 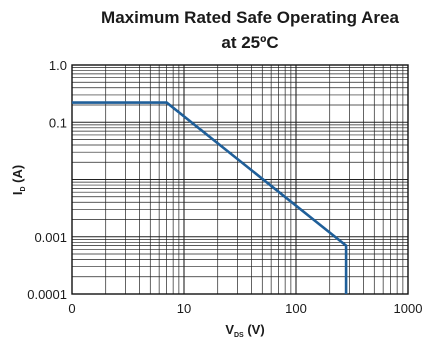 What do you see at coordinates (23, 188) in the screenshot?
I see `y-axis-label-subscript: D` at bounding box center [23, 188].